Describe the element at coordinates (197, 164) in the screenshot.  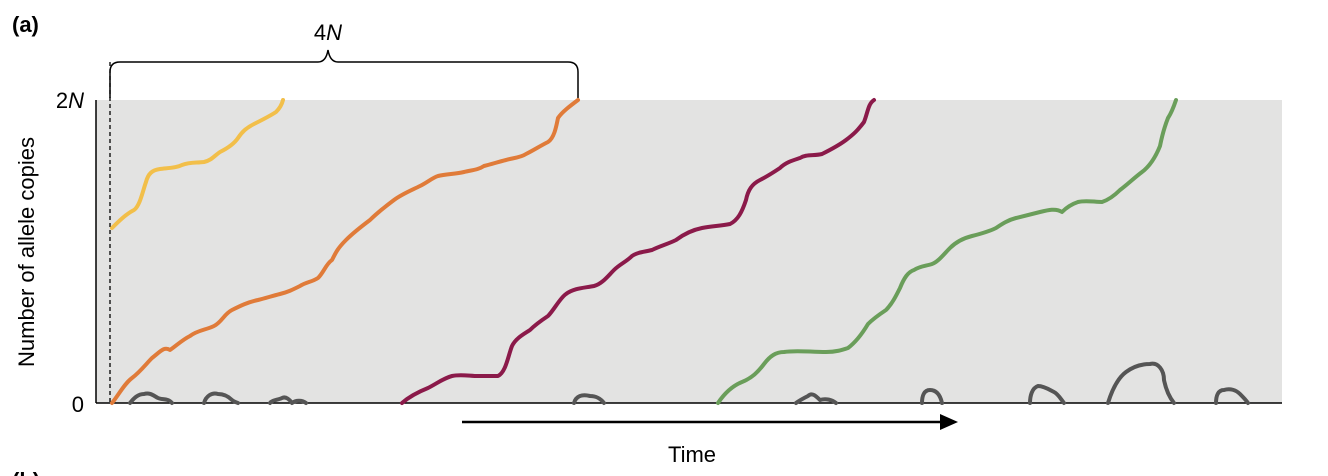
I see `fixed-allele-yellow` at that location.